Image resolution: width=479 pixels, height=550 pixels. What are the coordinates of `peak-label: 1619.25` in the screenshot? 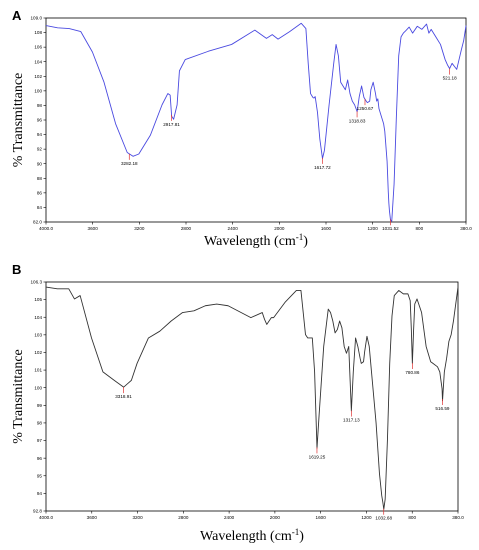 It's located at (317, 456).